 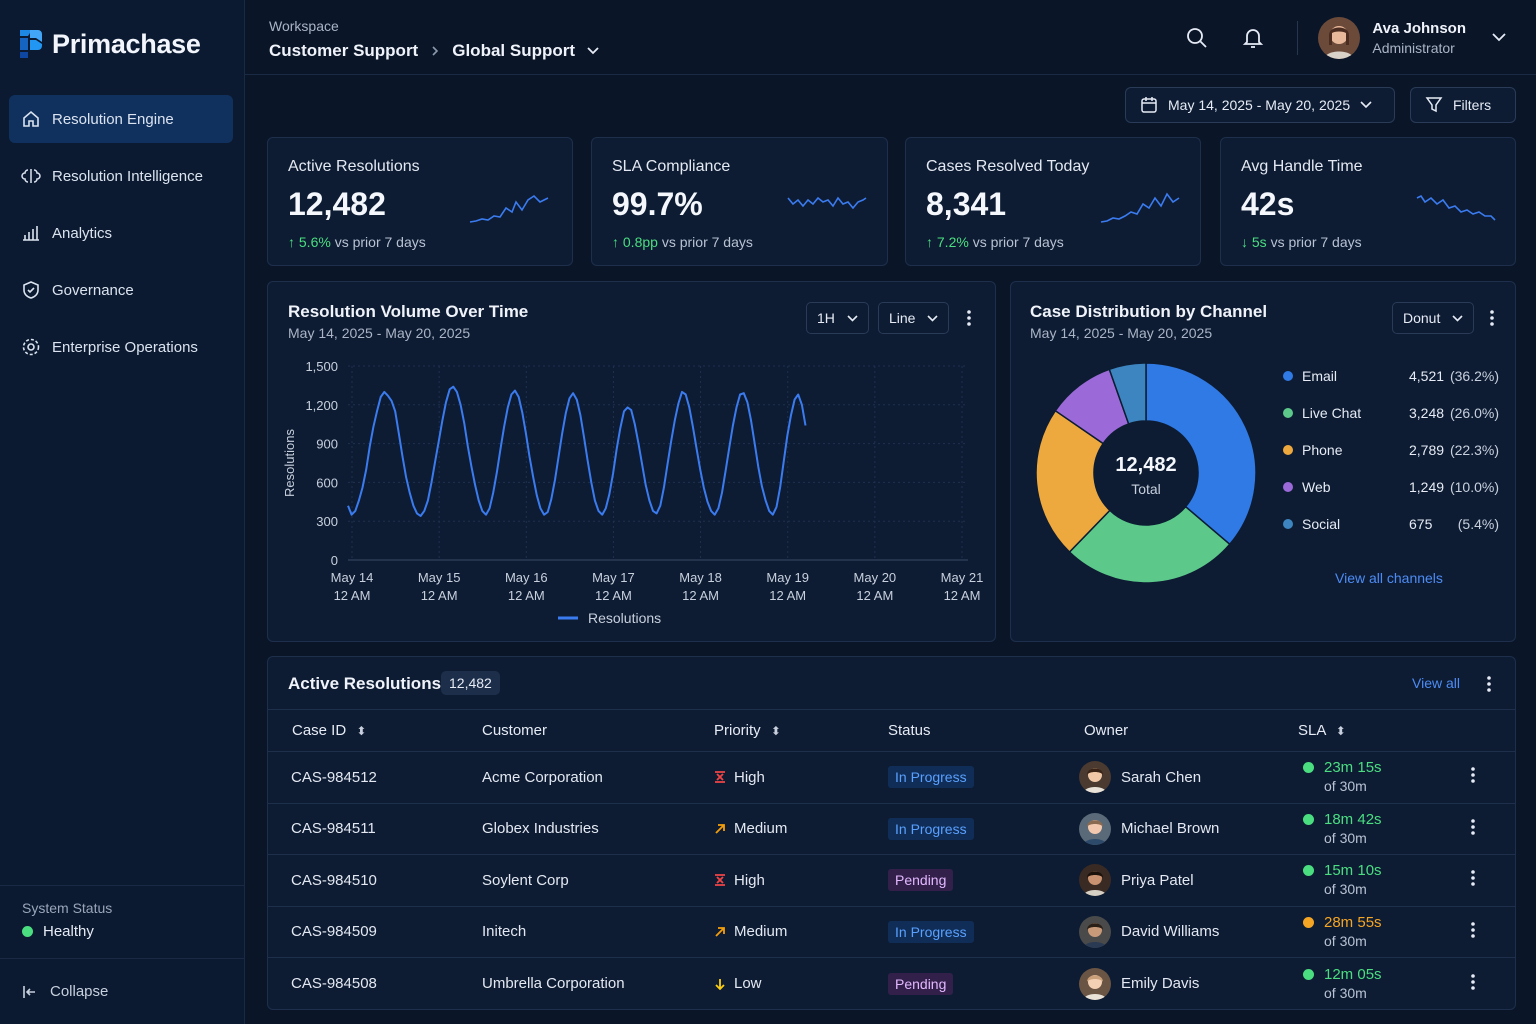 I want to click on sla-timer: 23m 15s of 30m, so click(x=1376, y=777).